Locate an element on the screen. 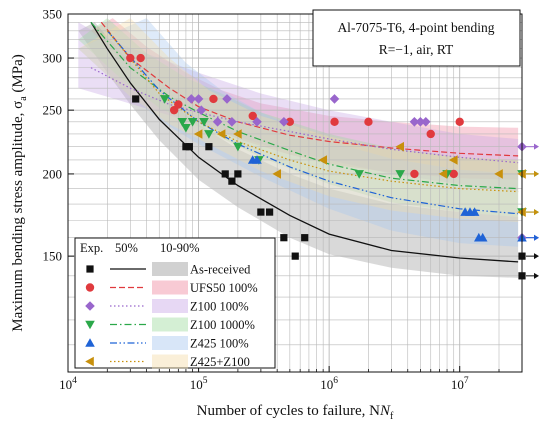  runout-arrowhead-as-received is located at coordinates (536, 256).